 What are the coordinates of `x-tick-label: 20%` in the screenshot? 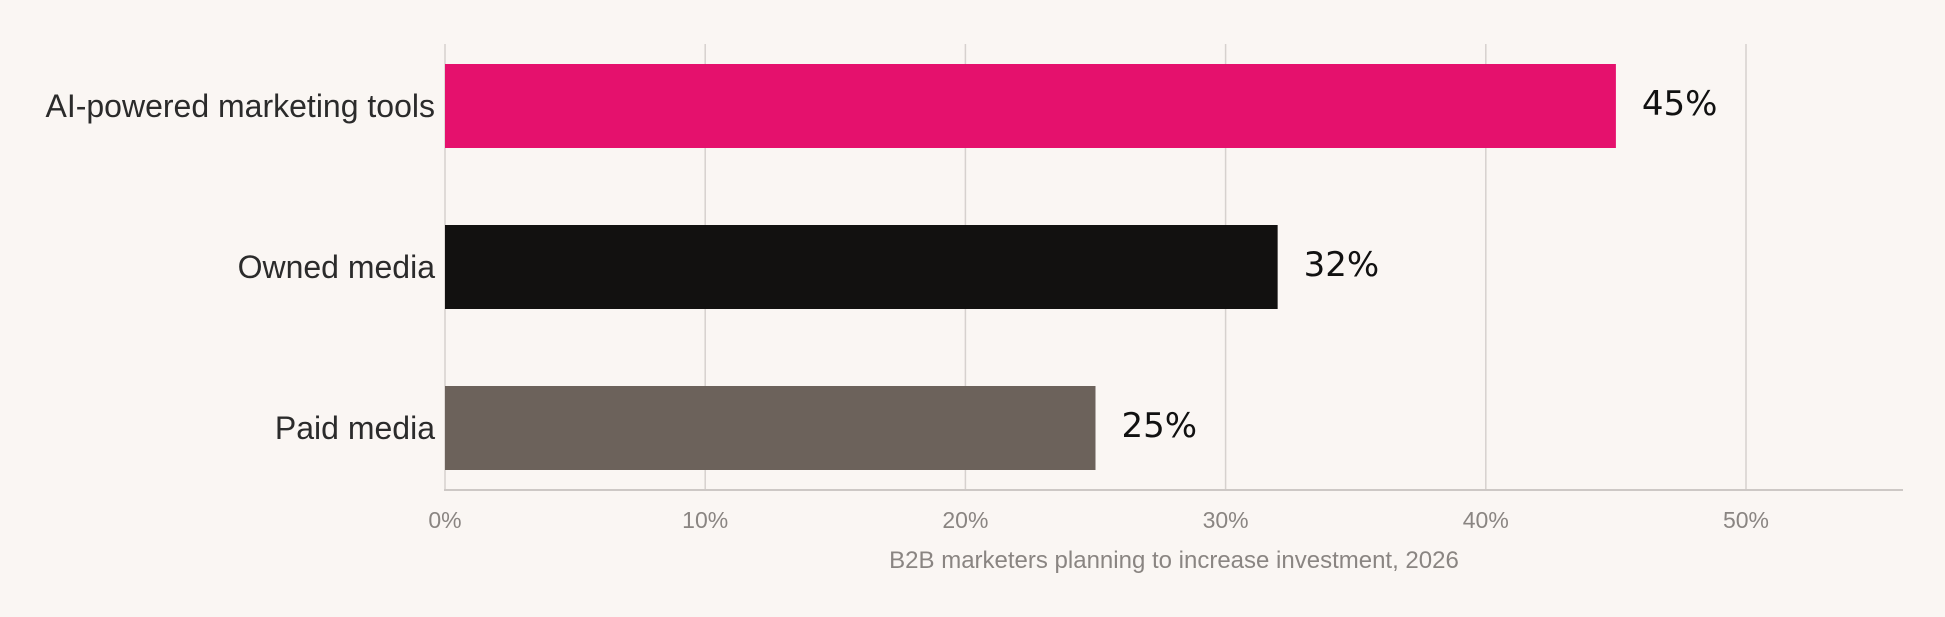 It's located at (965, 520).